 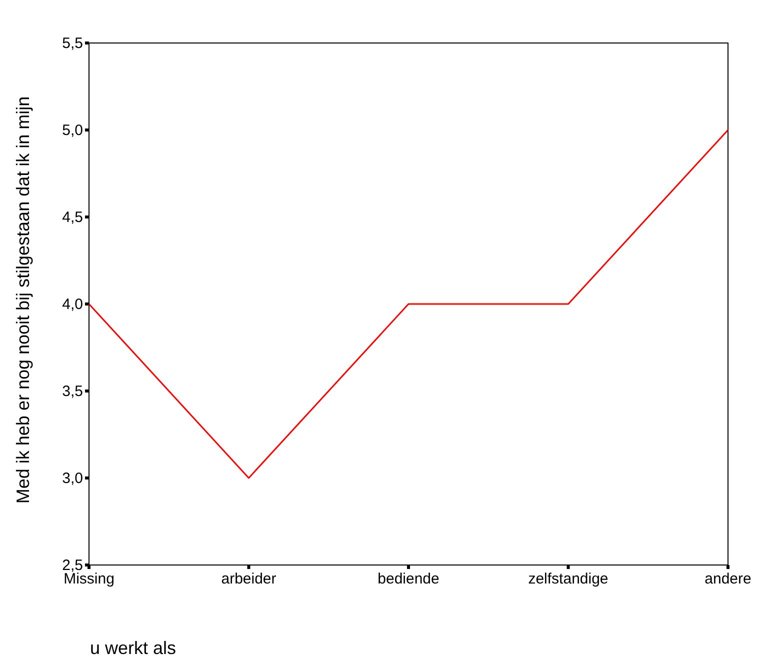 I want to click on y-tick-label: 4,5, so click(x=72, y=217).